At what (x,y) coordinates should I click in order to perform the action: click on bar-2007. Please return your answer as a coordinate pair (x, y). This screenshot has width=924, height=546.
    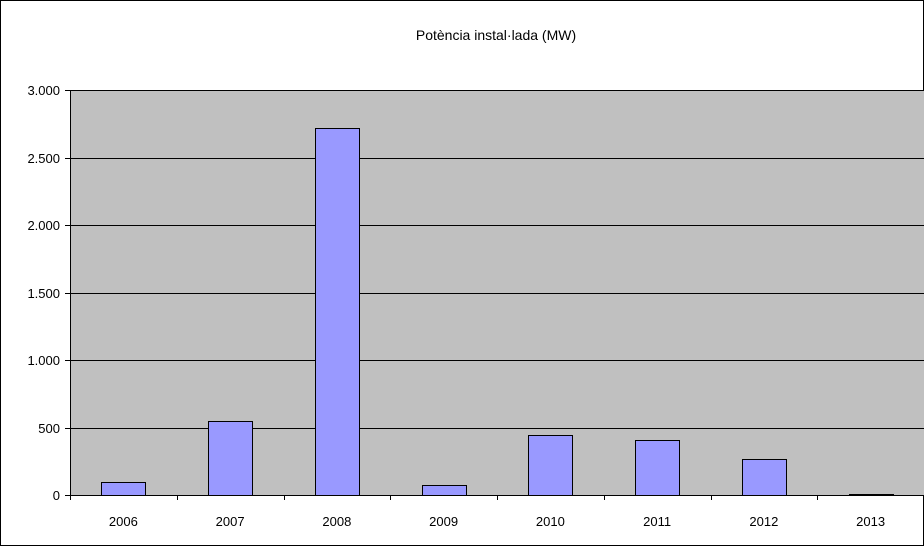
    Looking at the image, I should click on (230, 458).